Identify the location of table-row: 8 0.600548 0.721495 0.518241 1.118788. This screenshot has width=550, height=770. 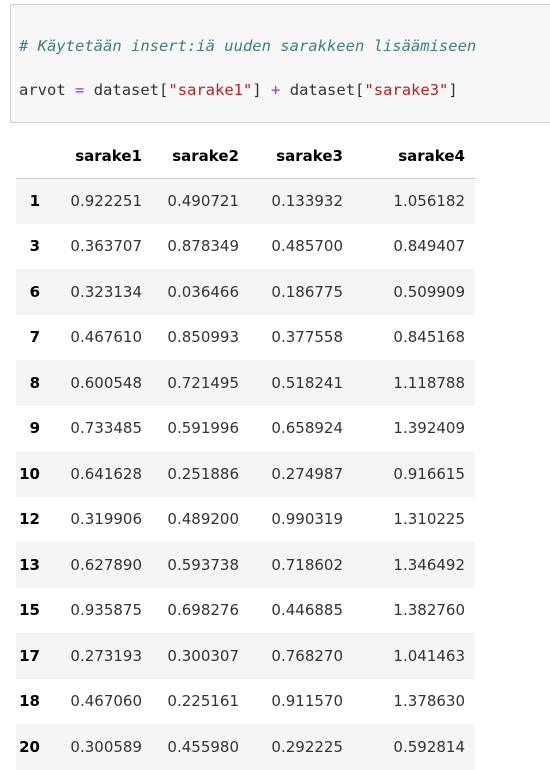
(245, 383).